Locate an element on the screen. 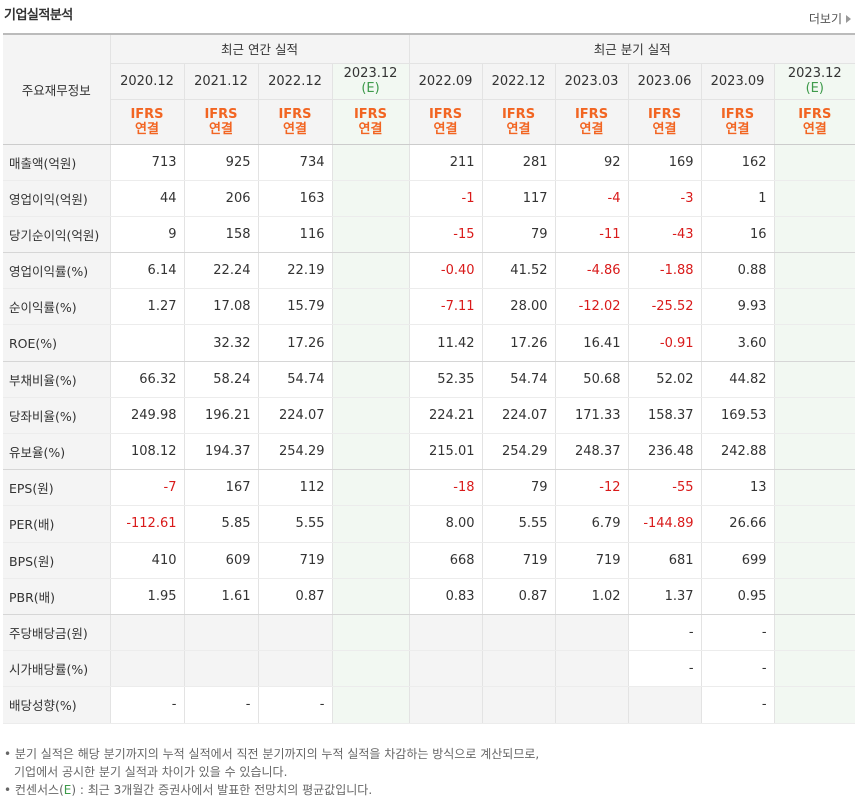  value-cell: 8.00 is located at coordinates (446, 524).